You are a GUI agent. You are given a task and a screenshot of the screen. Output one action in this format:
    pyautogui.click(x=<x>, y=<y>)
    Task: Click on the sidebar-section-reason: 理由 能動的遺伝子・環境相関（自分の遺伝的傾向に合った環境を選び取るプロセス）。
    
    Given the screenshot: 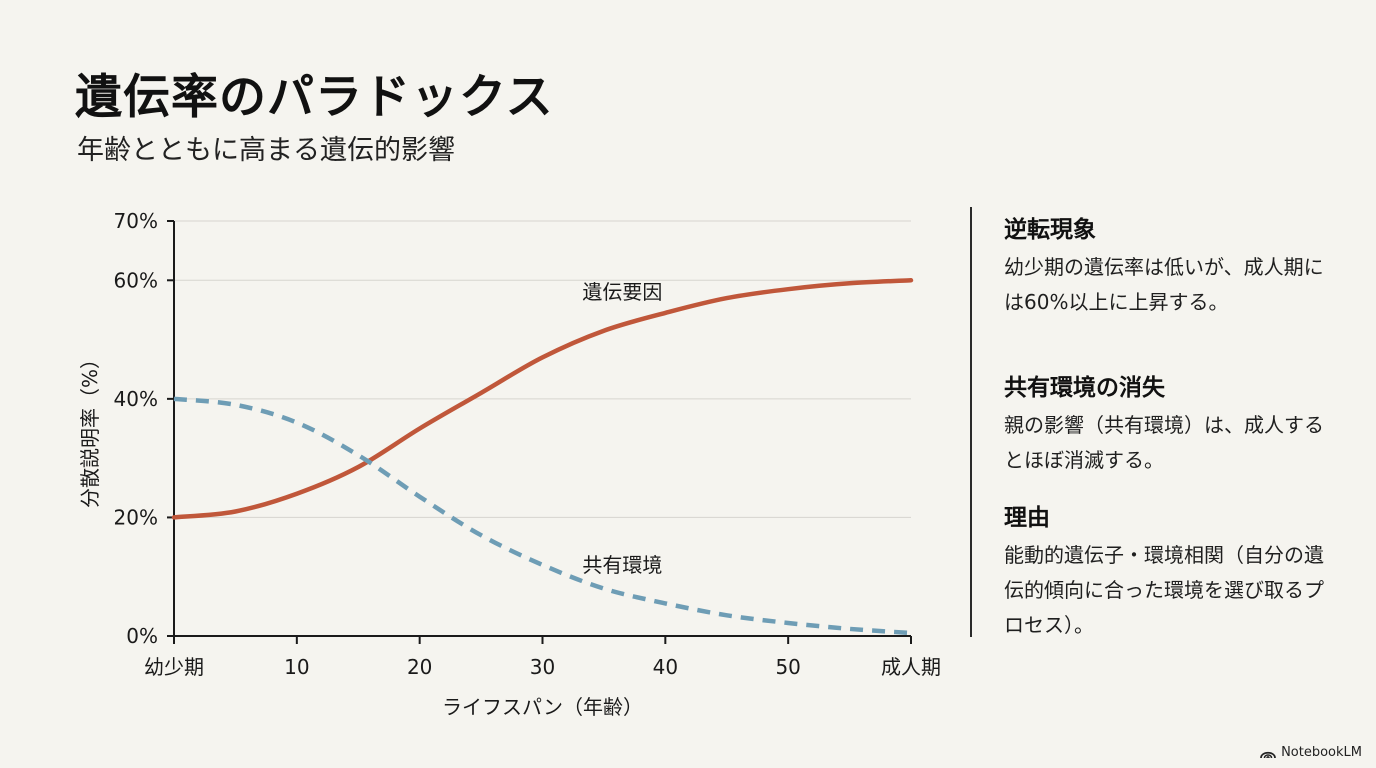 What is the action you would take?
    pyautogui.click(x=1164, y=570)
    